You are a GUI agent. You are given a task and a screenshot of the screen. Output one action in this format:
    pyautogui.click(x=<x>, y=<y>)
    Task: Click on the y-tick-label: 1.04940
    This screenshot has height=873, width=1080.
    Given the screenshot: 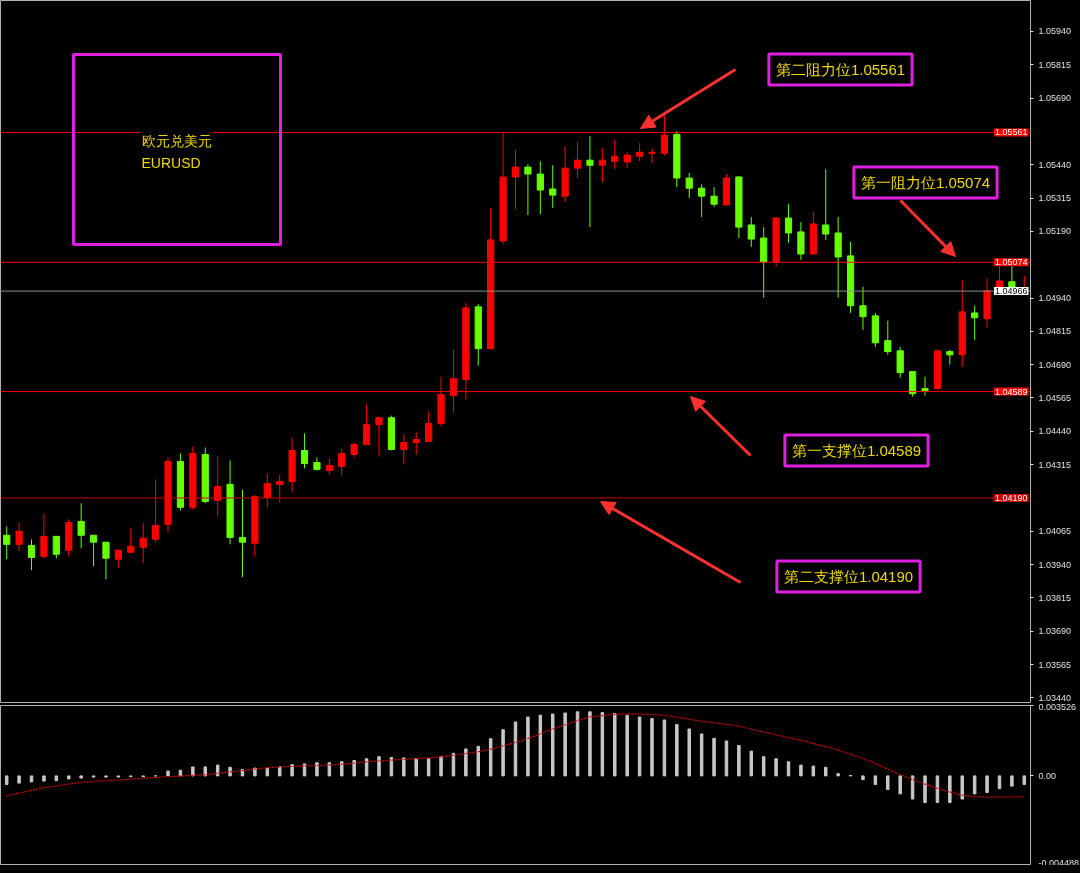 What is the action you would take?
    pyautogui.click(x=1055, y=298)
    